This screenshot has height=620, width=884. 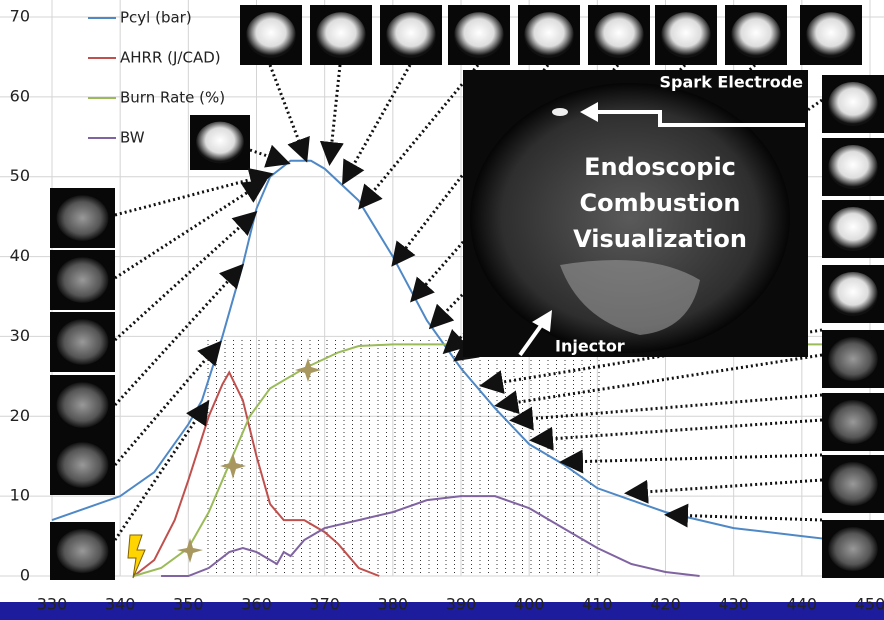 I want to click on x-tick-label: 420, so click(x=665, y=604).